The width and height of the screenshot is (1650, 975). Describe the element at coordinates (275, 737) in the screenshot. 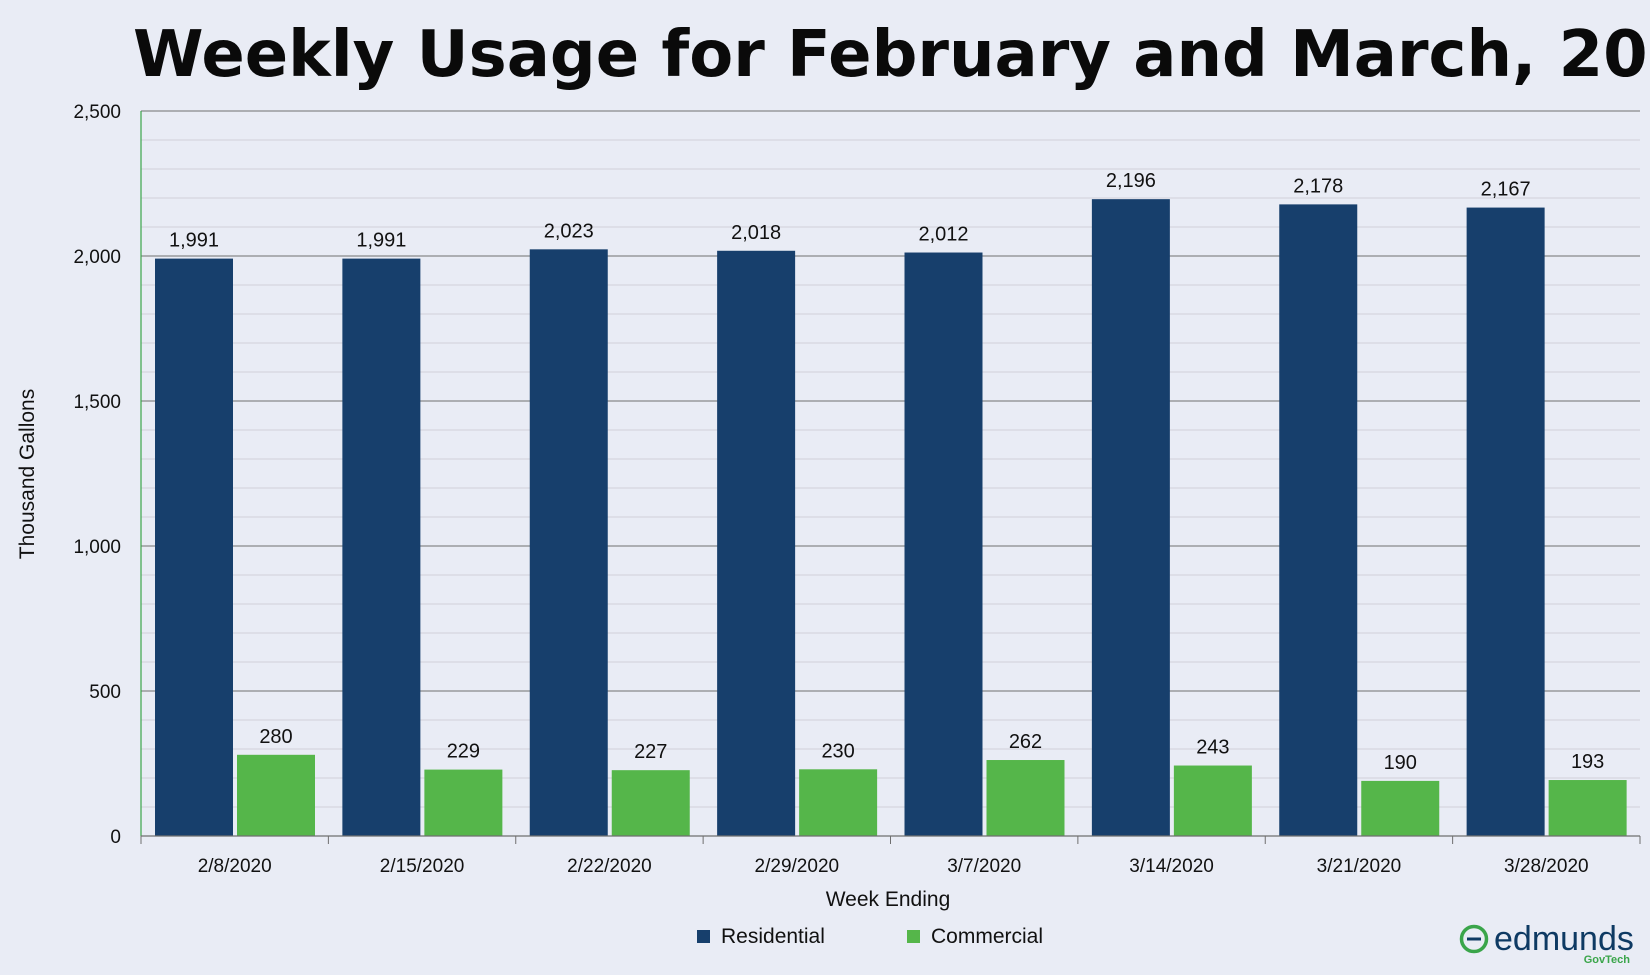

I see `data-label-commercial: 280` at that location.